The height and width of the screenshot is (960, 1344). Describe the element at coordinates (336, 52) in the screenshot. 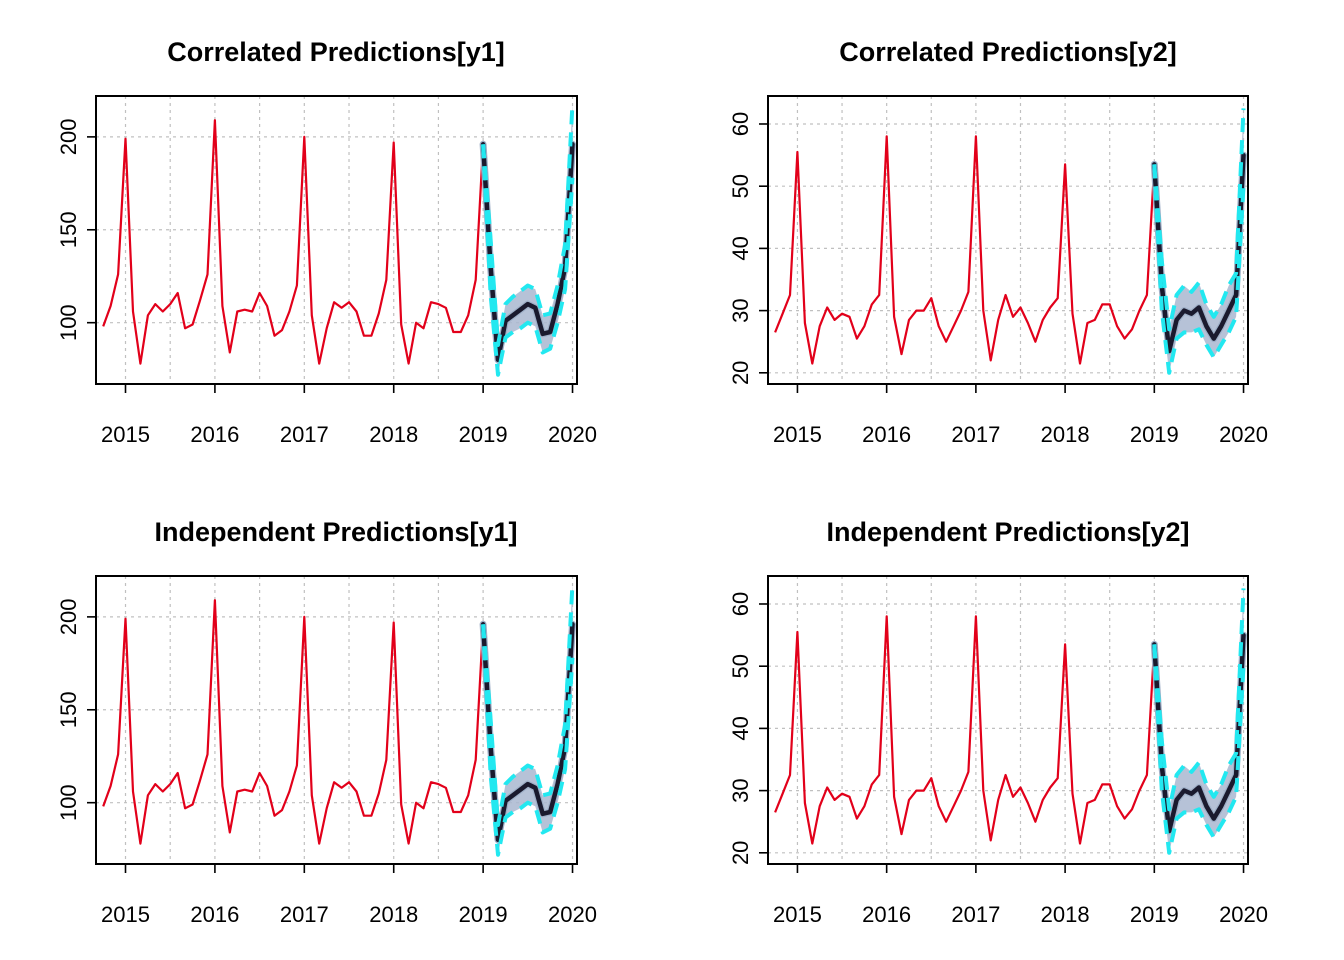

I see `panel-title: Correlated Predictions[y1]` at that location.